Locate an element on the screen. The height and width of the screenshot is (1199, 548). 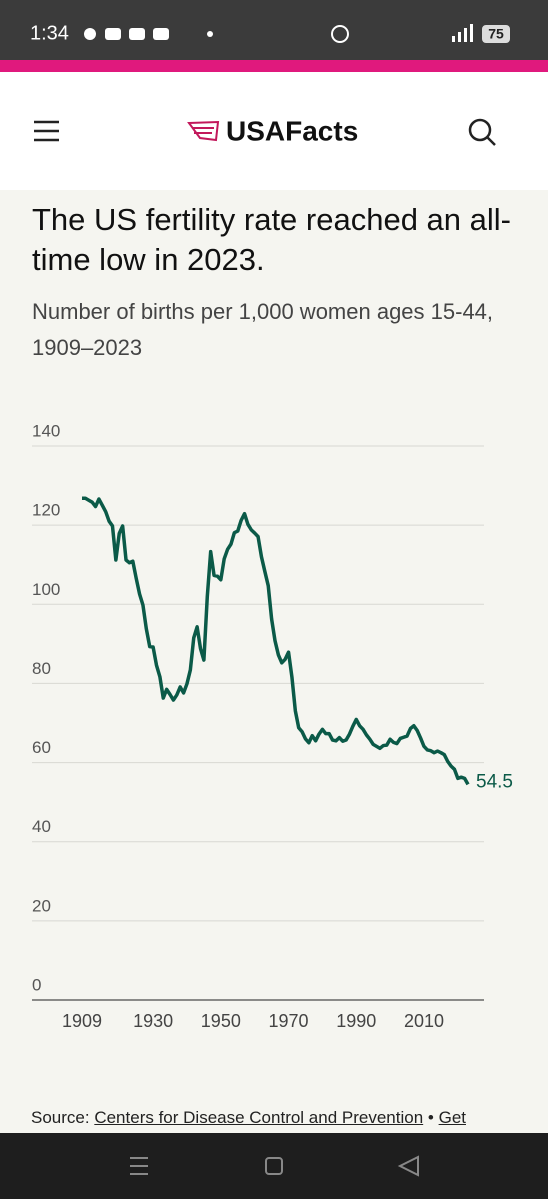
source-label: Source: is located at coordinates (60, 1117).